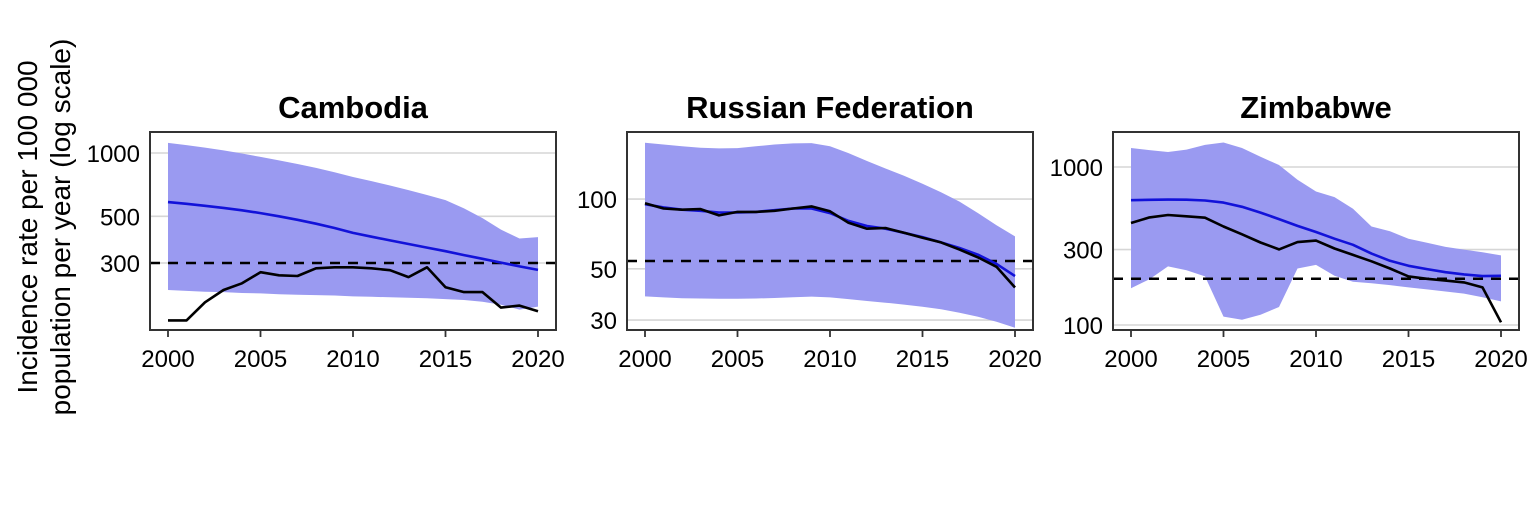  I want to click on panel-title-zimbabwe: Zimbabwe, so click(1316, 107).